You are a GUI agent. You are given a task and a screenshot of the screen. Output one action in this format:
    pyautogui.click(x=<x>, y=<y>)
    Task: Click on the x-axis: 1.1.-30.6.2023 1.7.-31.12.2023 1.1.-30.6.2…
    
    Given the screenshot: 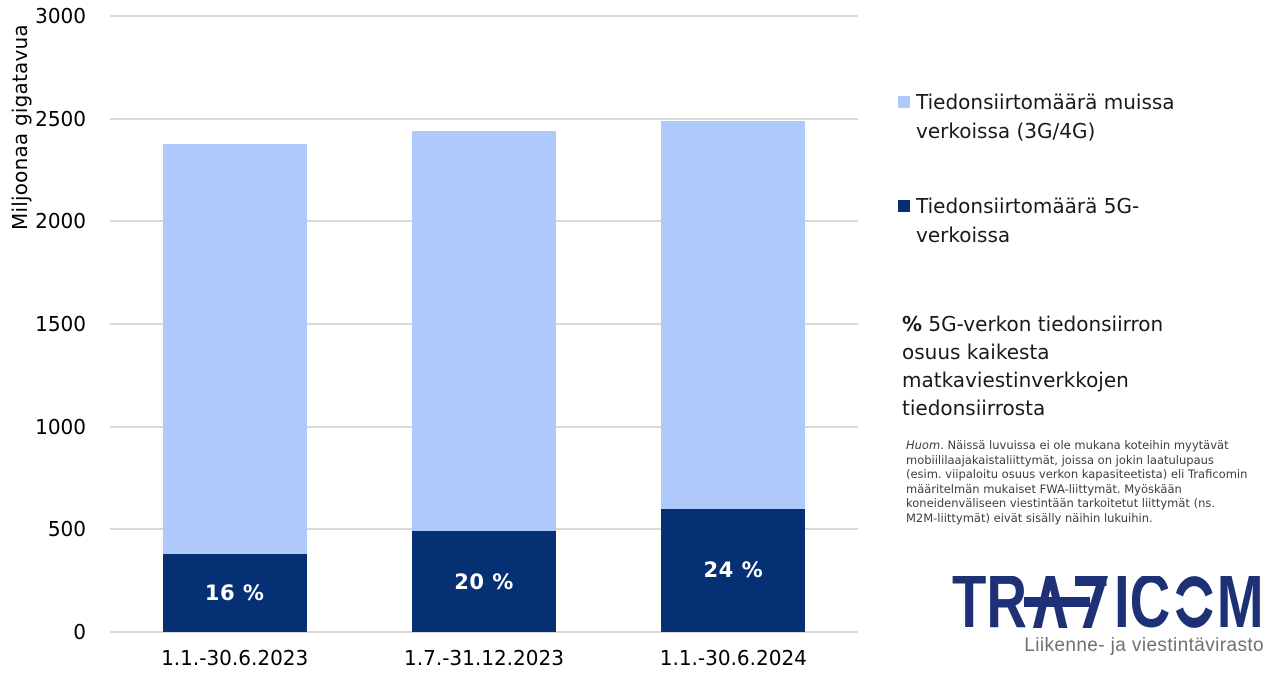 What is the action you would take?
    pyautogui.click(x=484, y=660)
    